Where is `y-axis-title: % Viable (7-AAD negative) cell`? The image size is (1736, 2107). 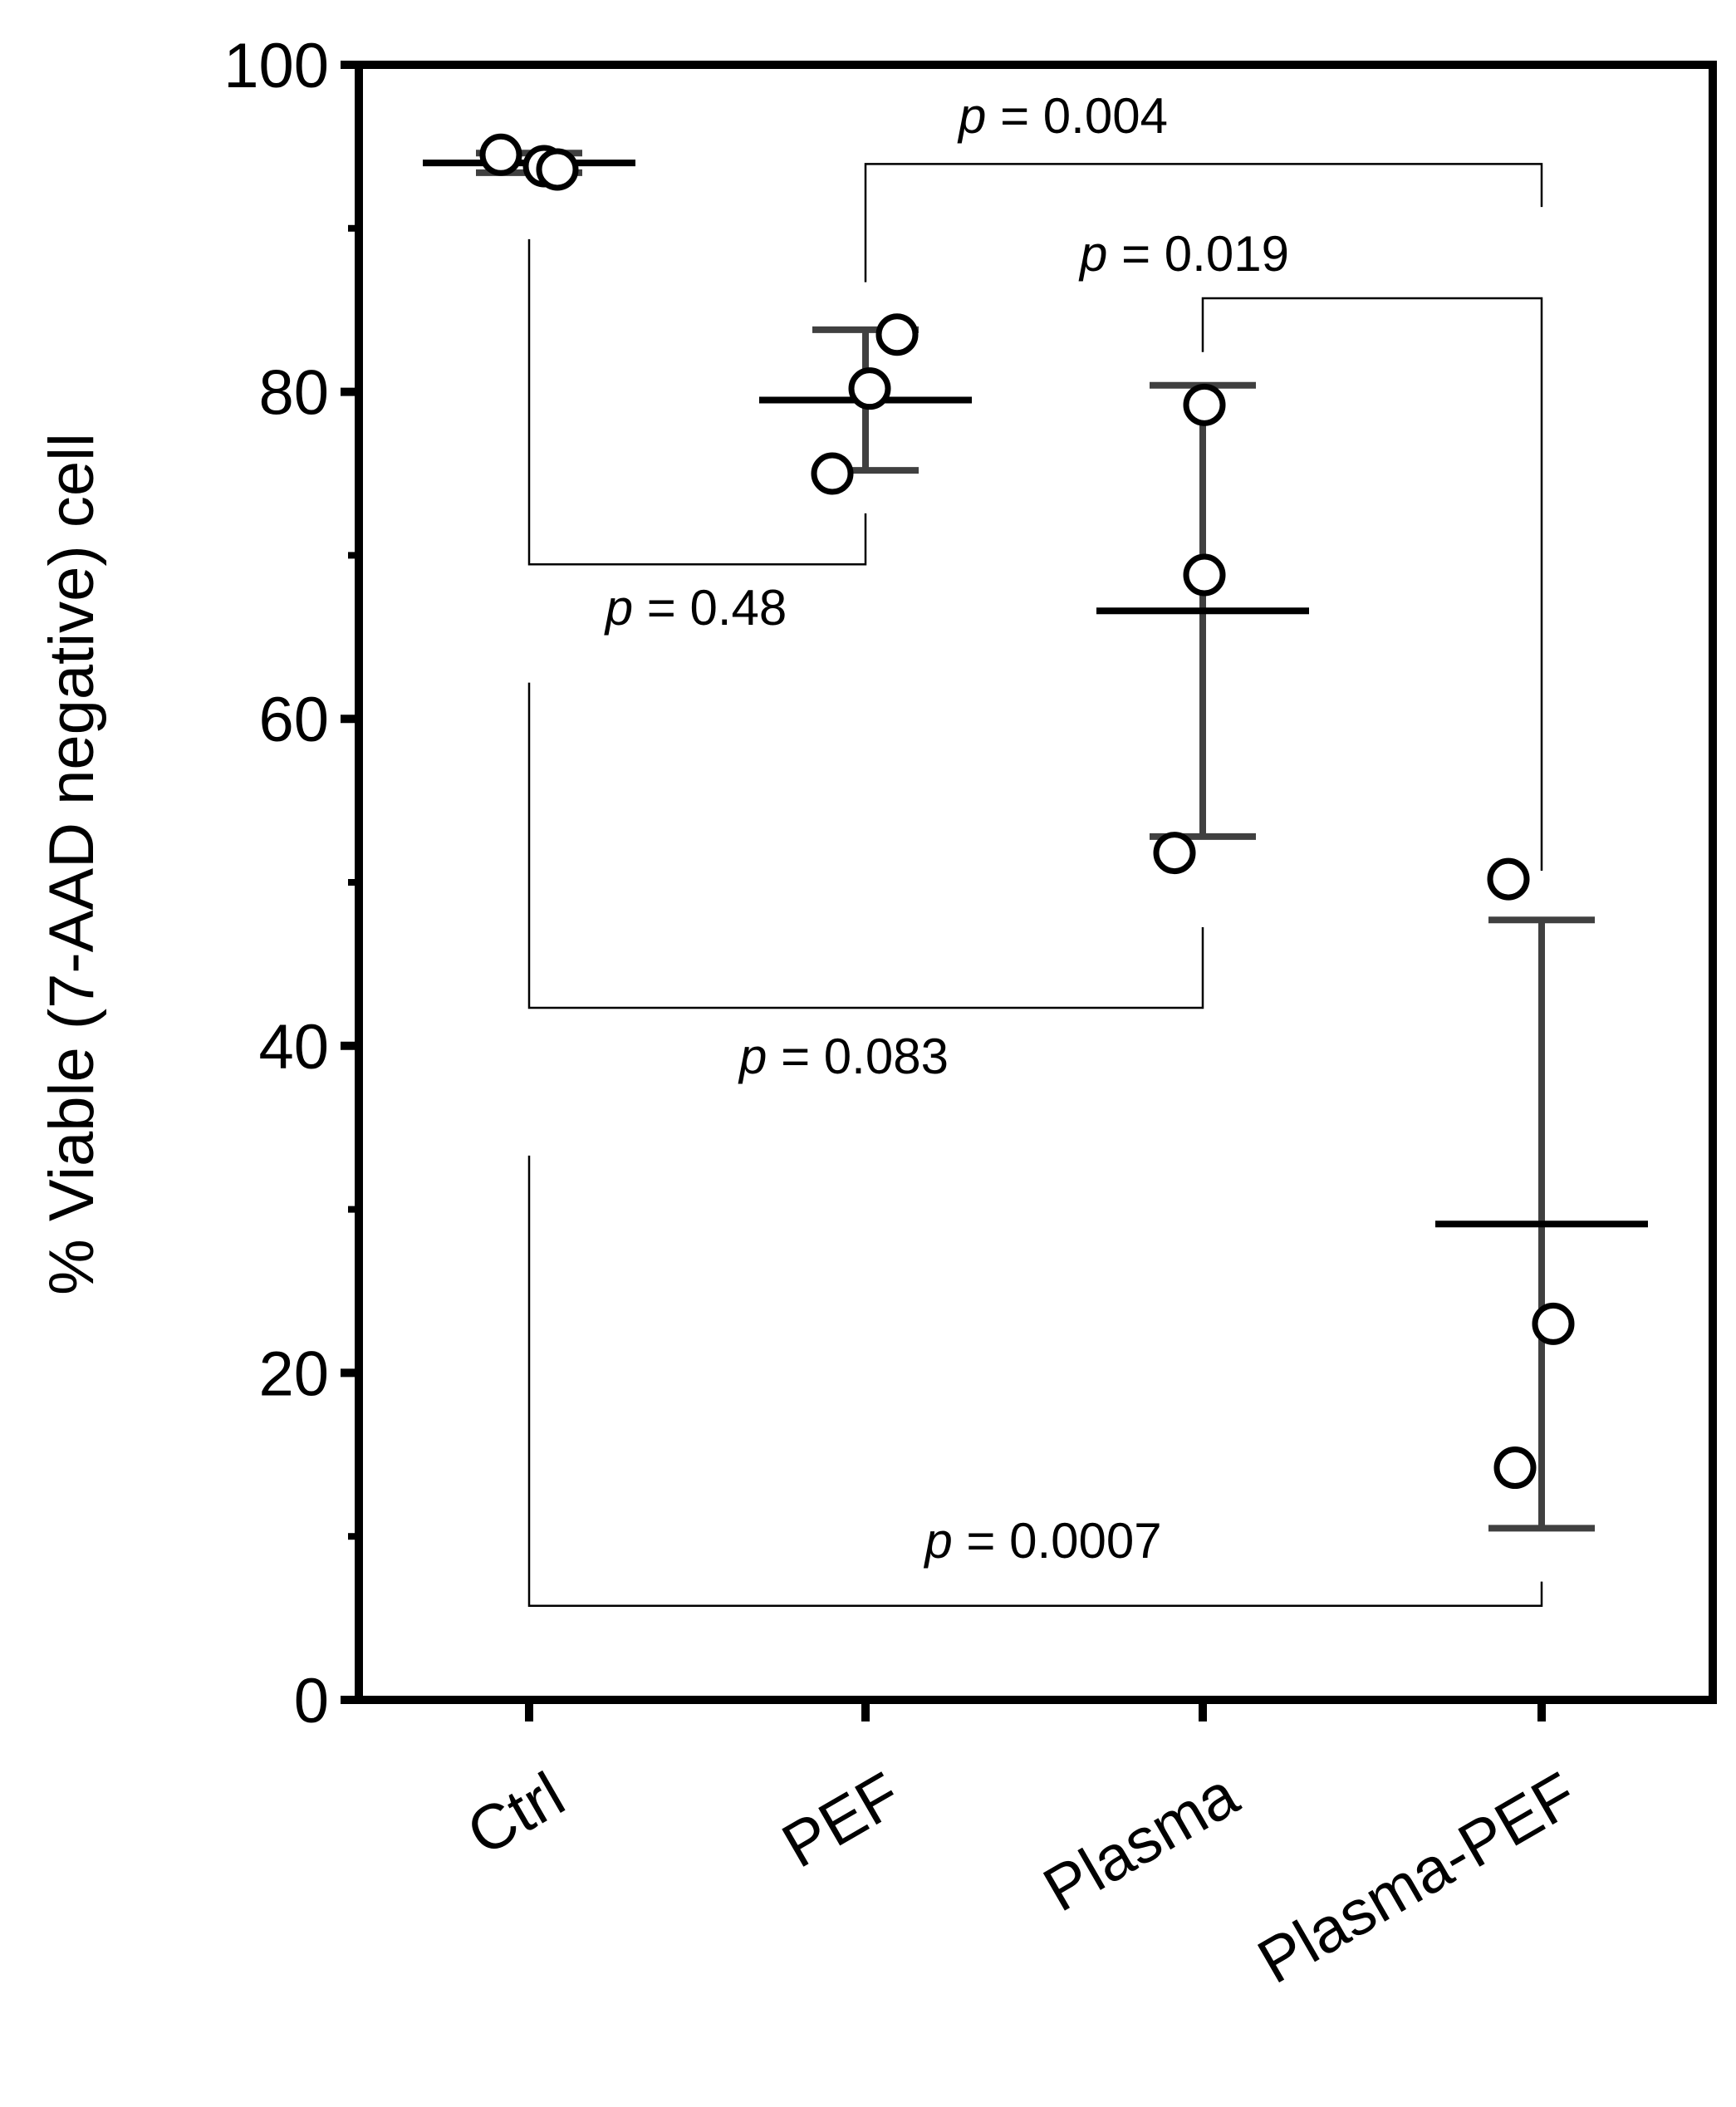 y-axis-title: % Viable (7-AAD negative) cell is located at coordinates (72, 864).